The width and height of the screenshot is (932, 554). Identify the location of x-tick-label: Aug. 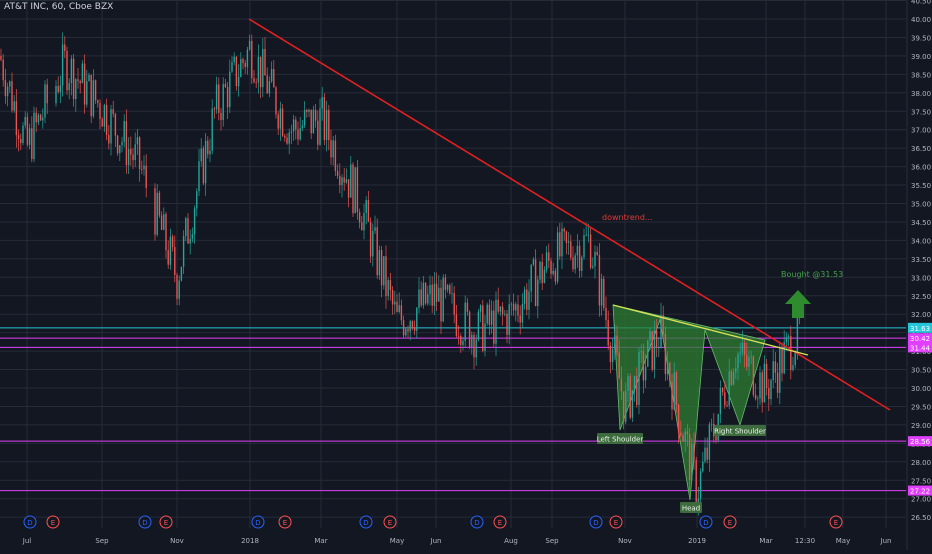
(511, 541).